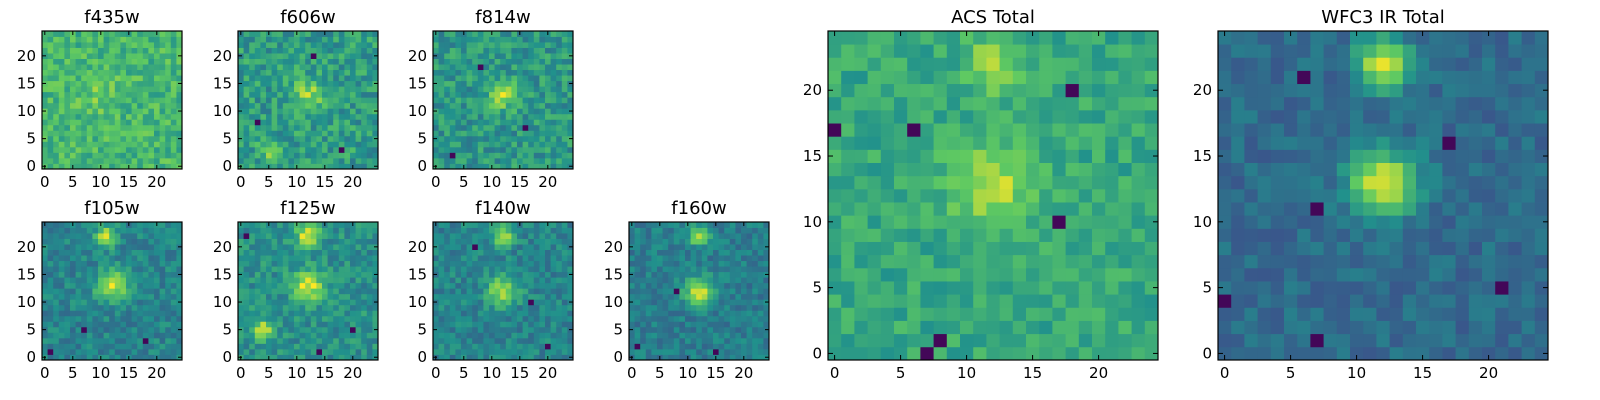  Describe the element at coordinates (422, 166) in the screenshot. I see `y-tick-label: 0` at that location.